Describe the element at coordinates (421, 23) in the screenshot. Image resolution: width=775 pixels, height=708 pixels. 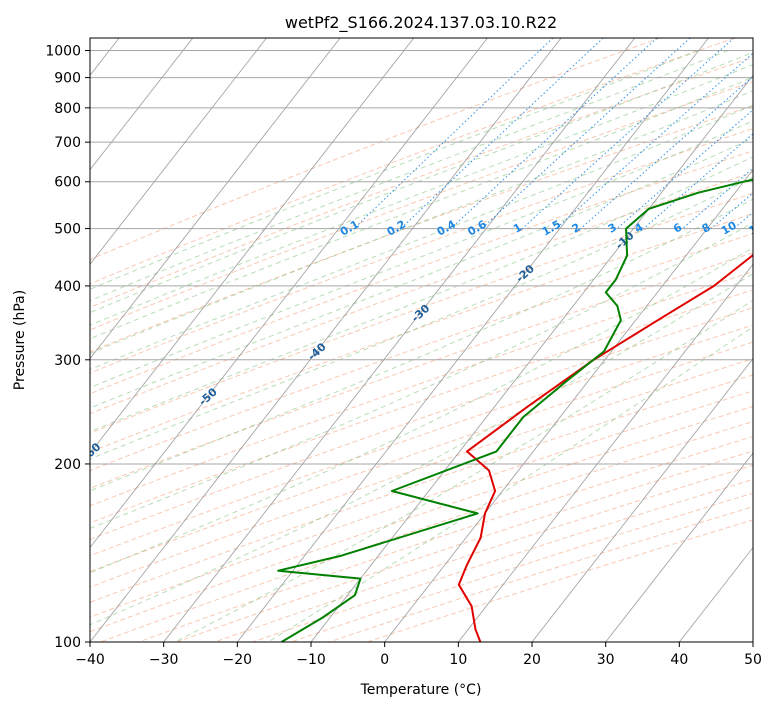
I see `chart-title: wetPf2_S166.2024.137.03.10.R22` at that location.